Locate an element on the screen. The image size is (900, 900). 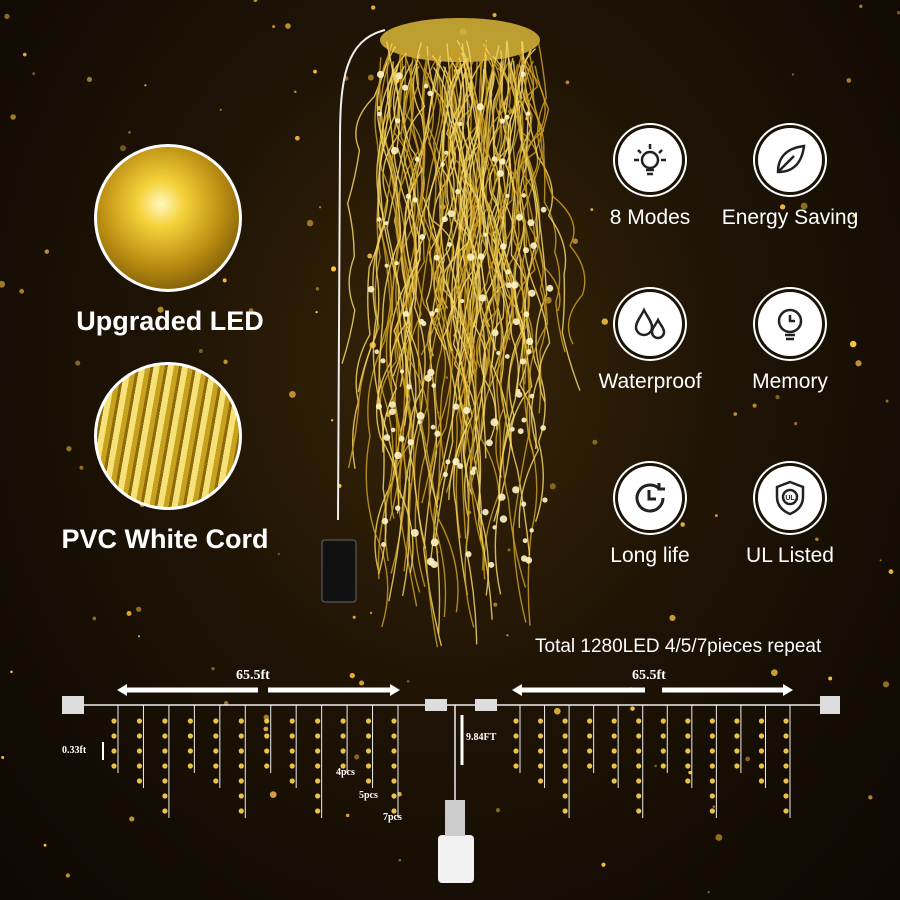
feature-label: Memory is located at coordinates (790, 381).